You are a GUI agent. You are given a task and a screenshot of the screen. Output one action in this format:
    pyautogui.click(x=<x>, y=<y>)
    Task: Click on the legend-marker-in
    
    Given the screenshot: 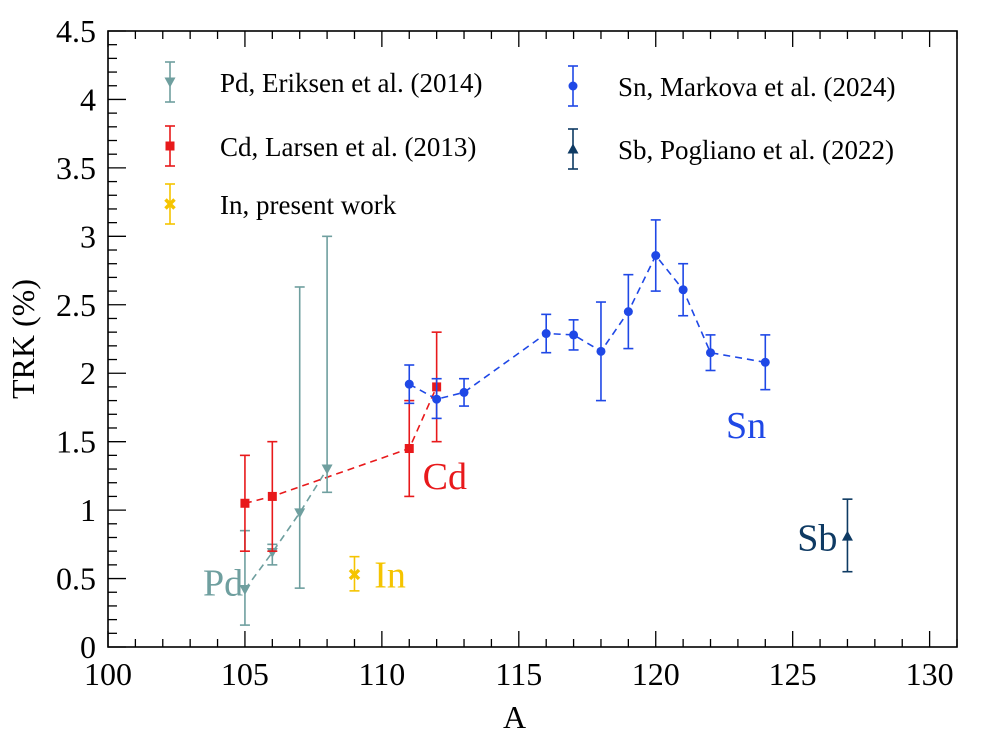 What is the action you would take?
    pyautogui.click(x=170, y=204)
    